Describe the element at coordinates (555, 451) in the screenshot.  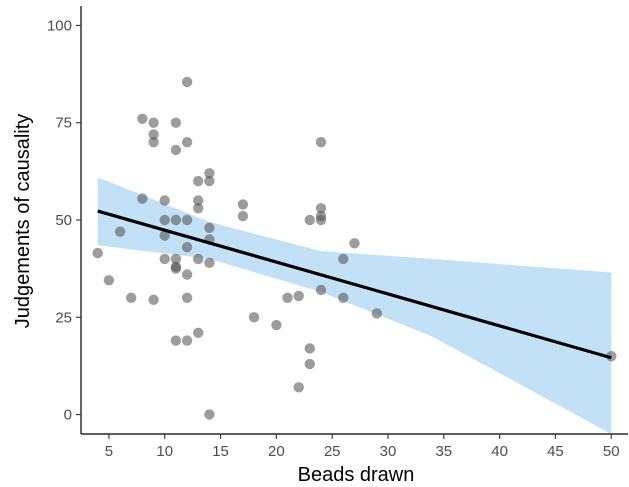
I see `x-tick-label: 45` at that location.